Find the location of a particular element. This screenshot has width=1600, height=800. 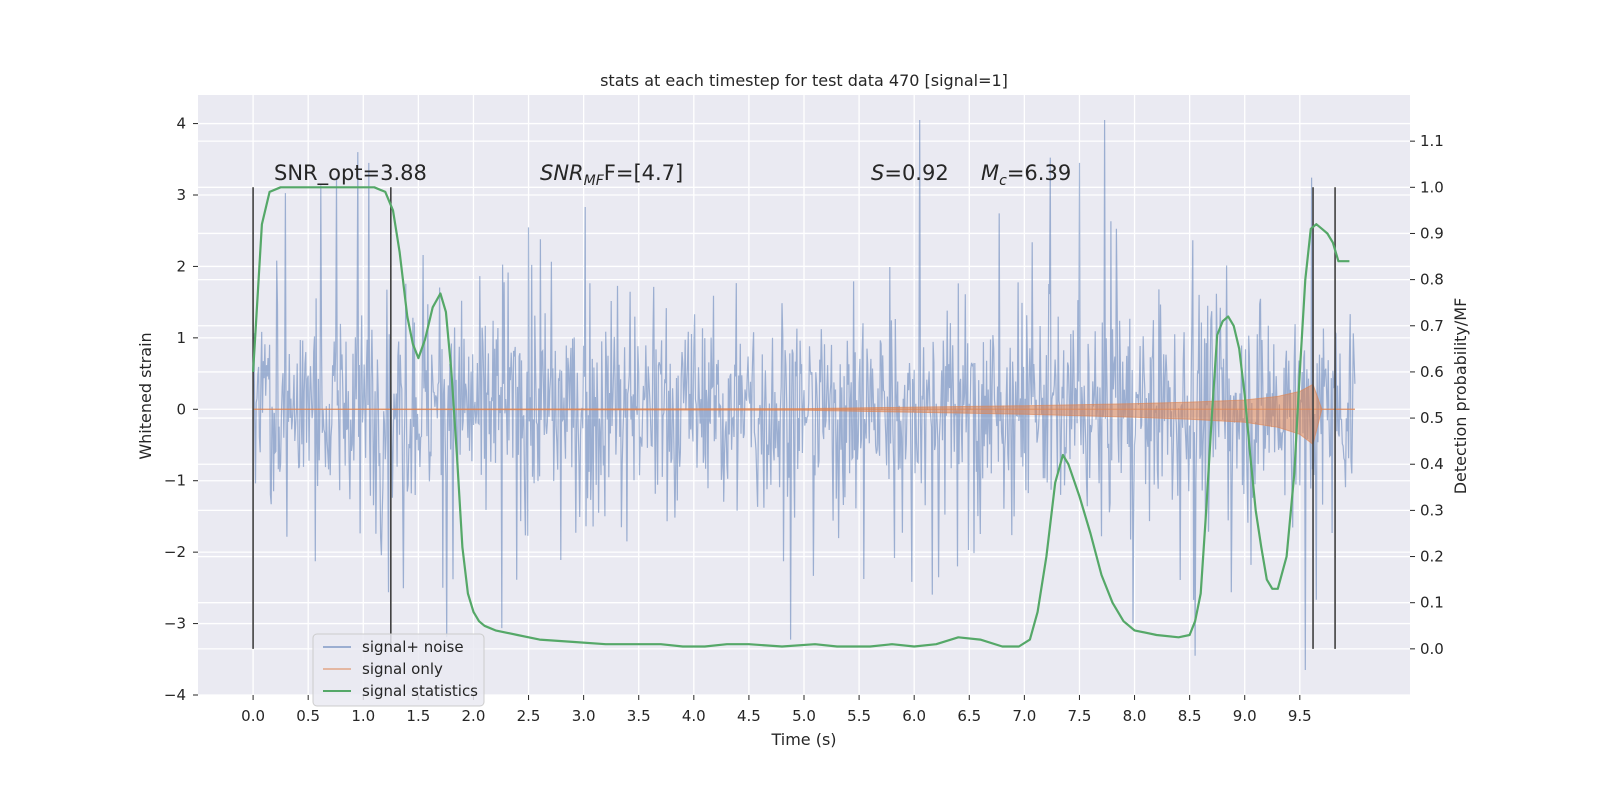

annotation-mc-sub: c is located at coordinates (1003, 181).